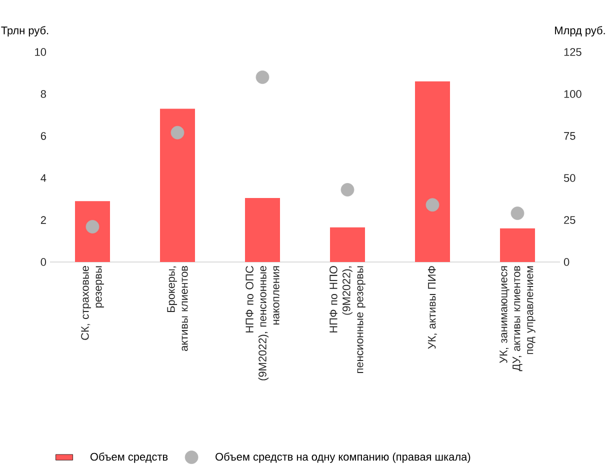  What do you see at coordinates (129, 457) in the screenshot?
I see `legend-label: Объем средств` at bounding box center [129, 457].